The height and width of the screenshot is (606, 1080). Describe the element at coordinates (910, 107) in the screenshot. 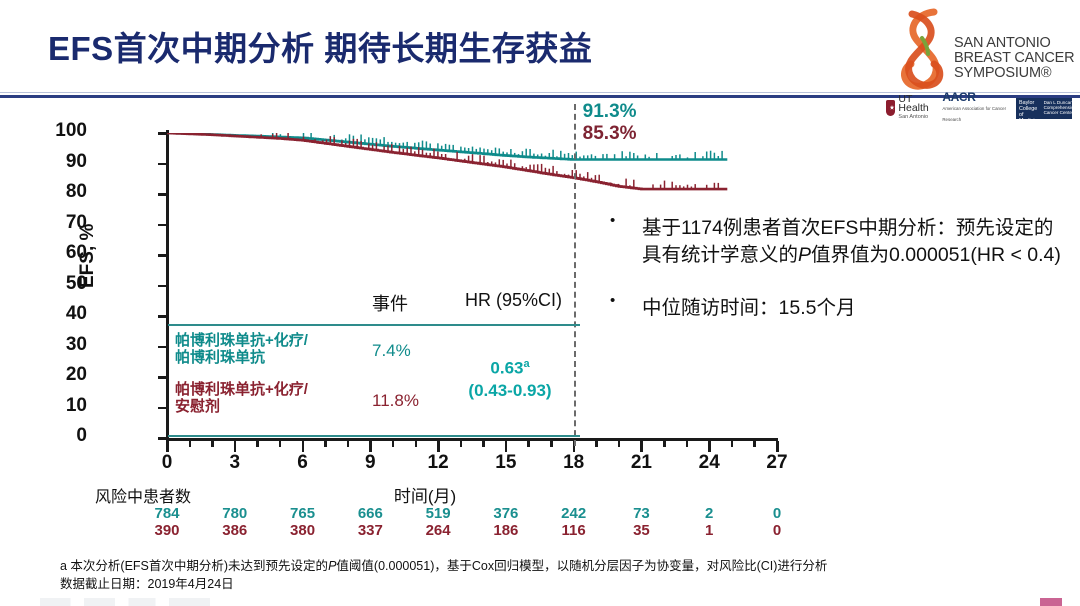

I see `ut-health-logo: UT Health San Antonio` at that location.